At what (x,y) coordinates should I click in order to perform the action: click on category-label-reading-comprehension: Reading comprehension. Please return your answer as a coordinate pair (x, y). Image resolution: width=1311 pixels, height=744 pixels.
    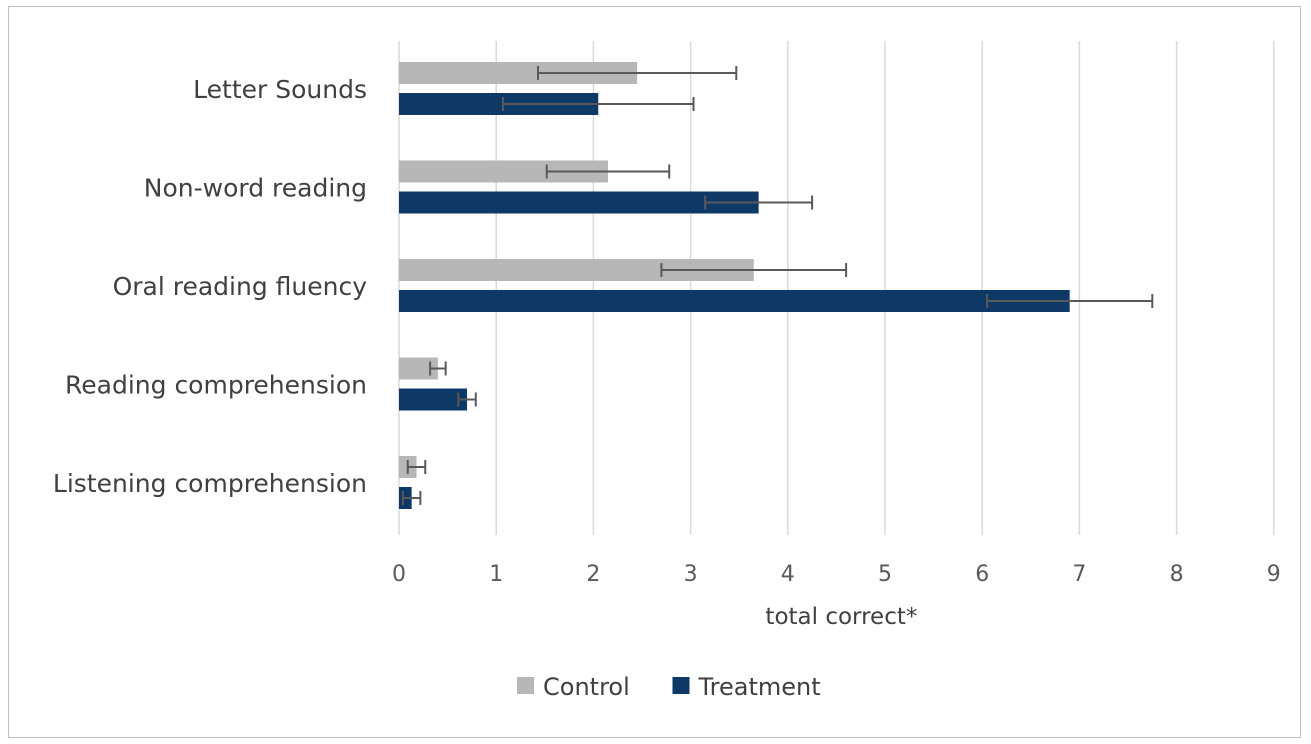
    Looking at the image, I should click on (216, 385).